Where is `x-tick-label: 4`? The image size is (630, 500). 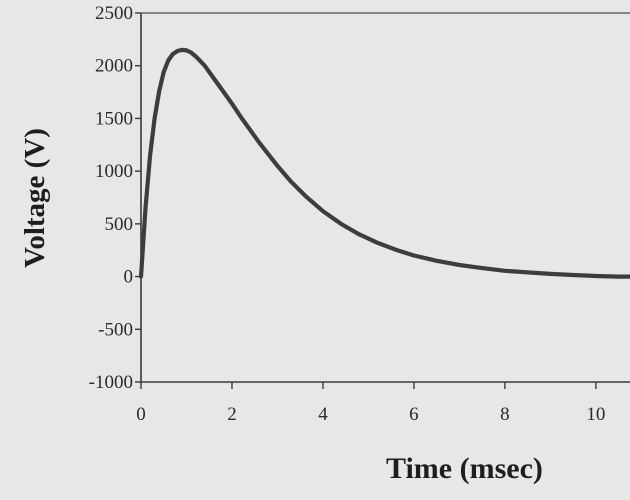
x-tick-label: 4 is located at coordinates (323, 414).